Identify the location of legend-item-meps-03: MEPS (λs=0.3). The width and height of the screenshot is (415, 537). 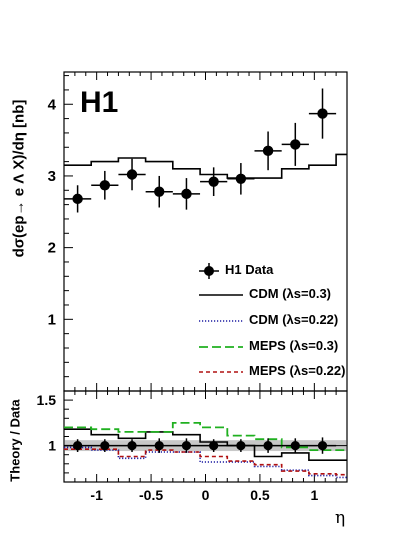
(277, 348).